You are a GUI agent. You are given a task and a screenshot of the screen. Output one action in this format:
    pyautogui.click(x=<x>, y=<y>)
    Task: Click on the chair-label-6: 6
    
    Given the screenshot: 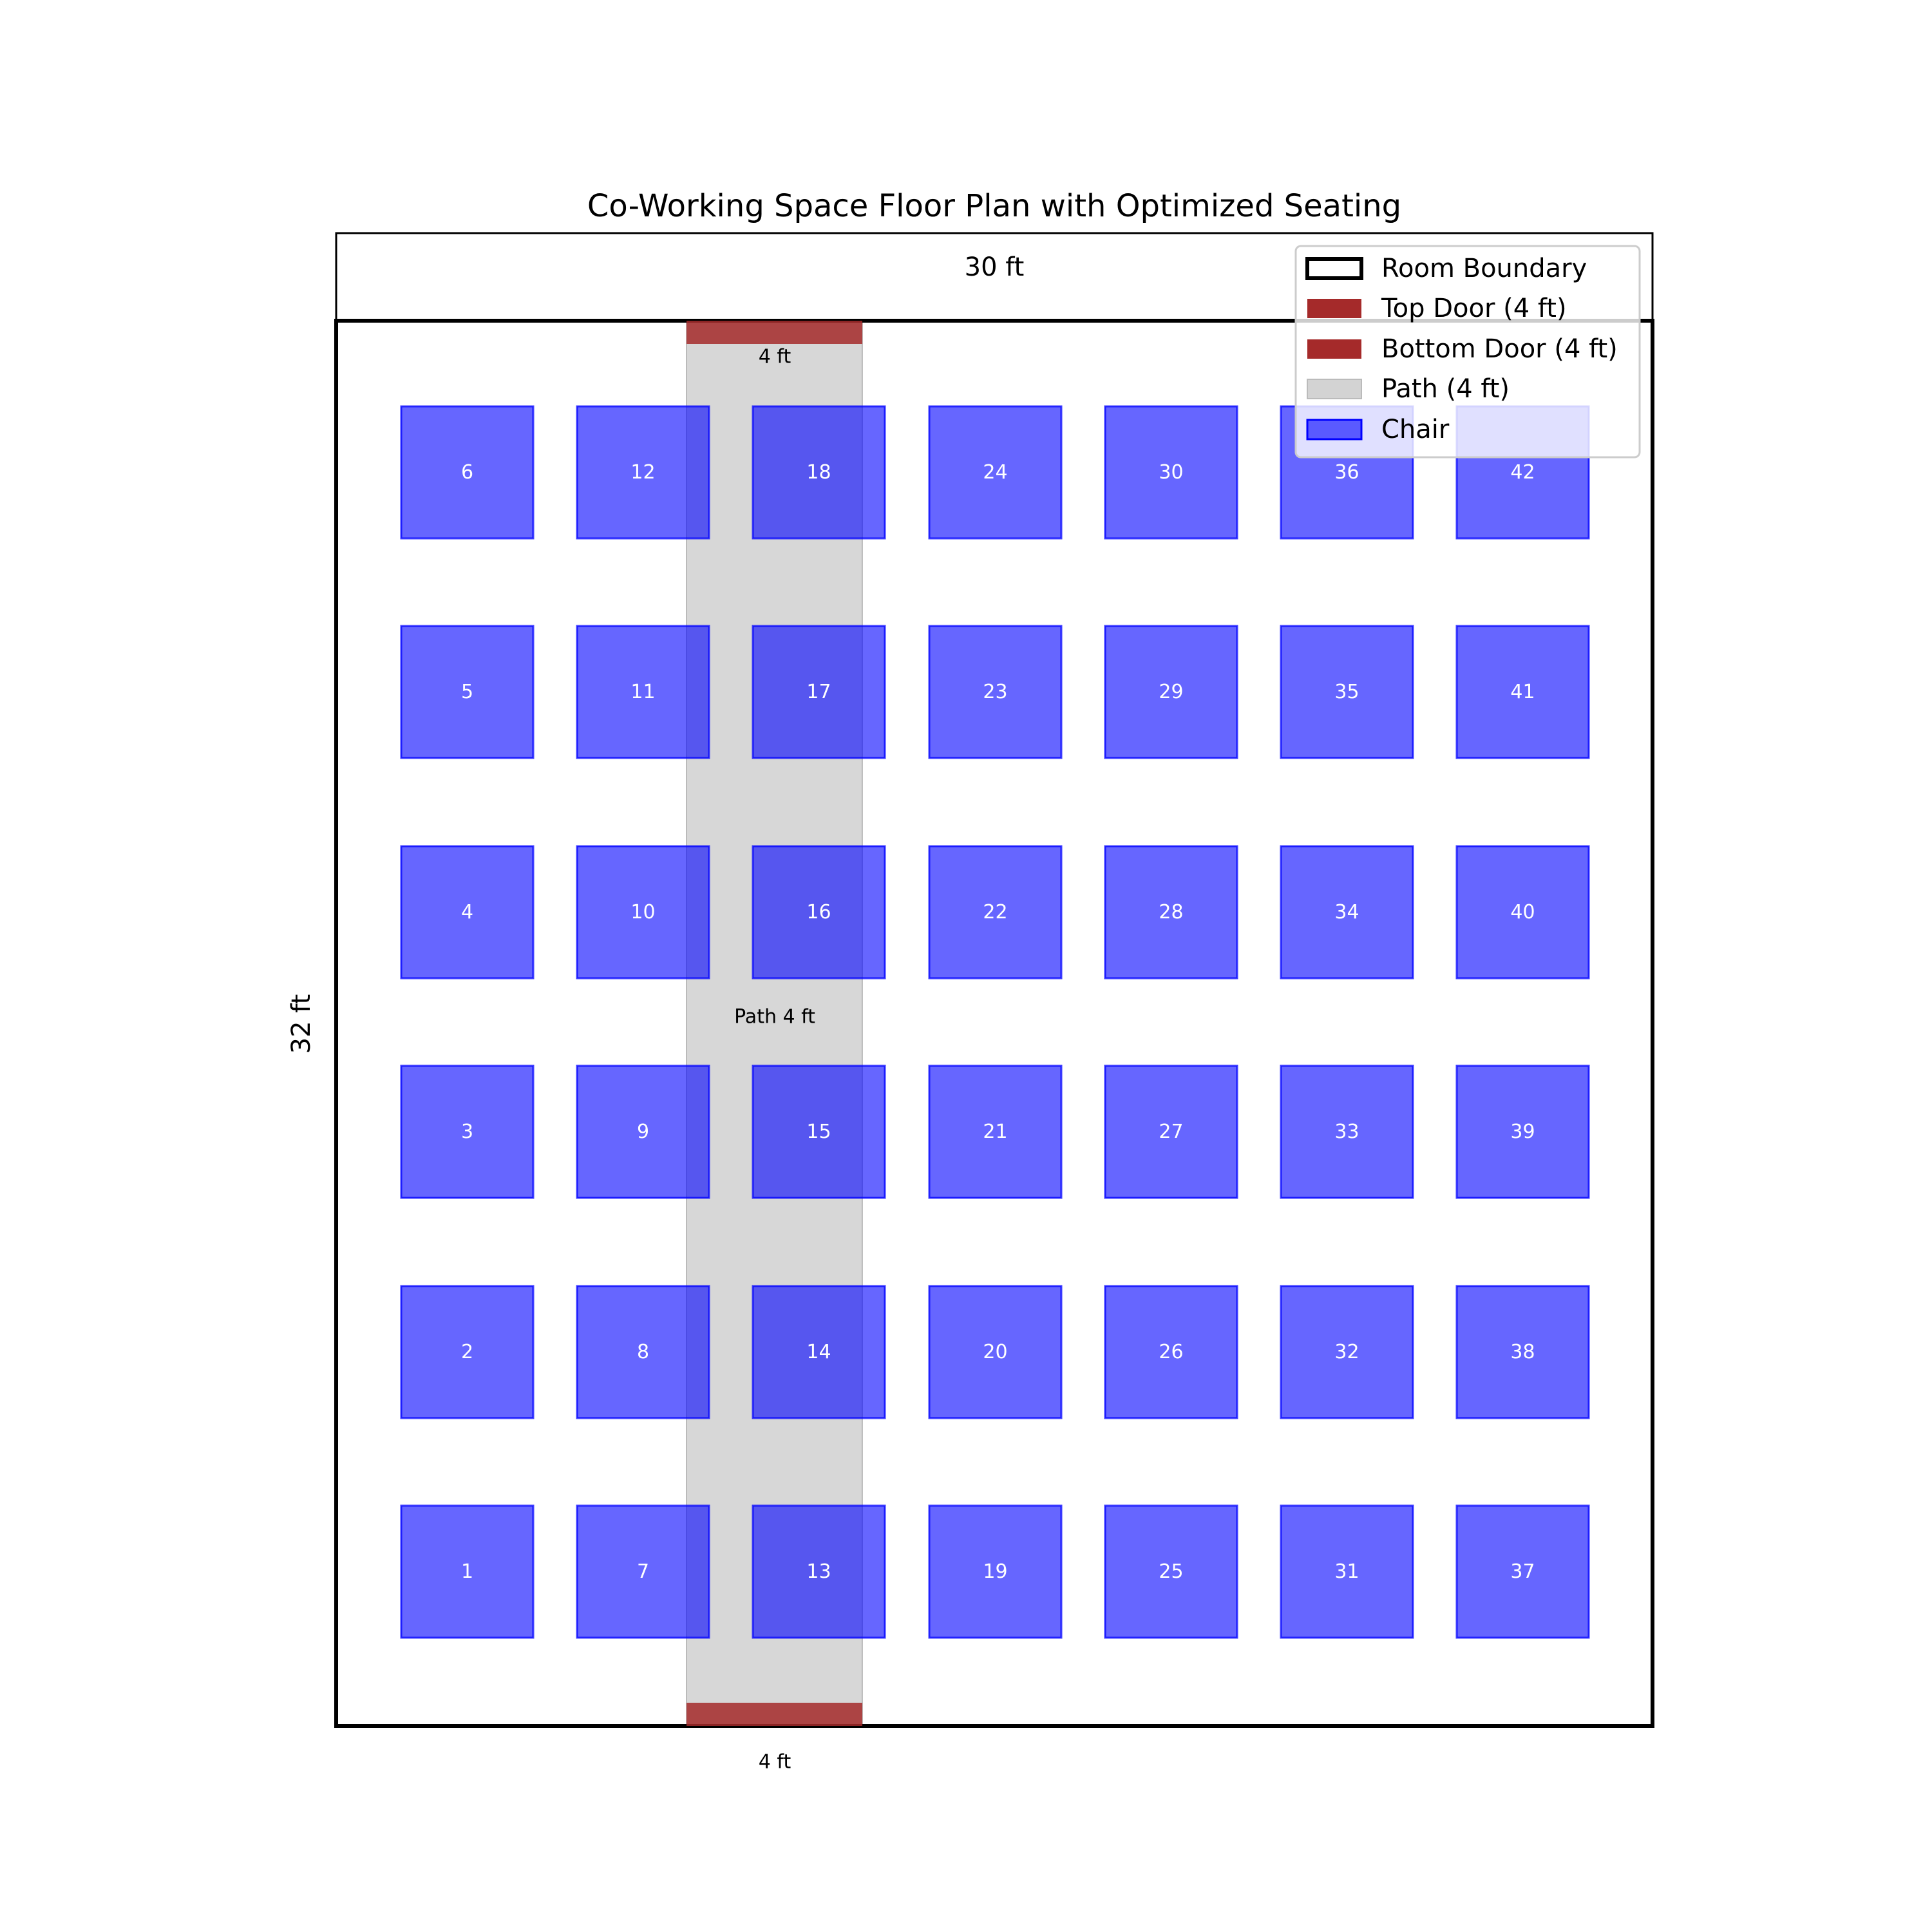 What is the action you would take?
    pyautogui.click(x=467, y=473)
    